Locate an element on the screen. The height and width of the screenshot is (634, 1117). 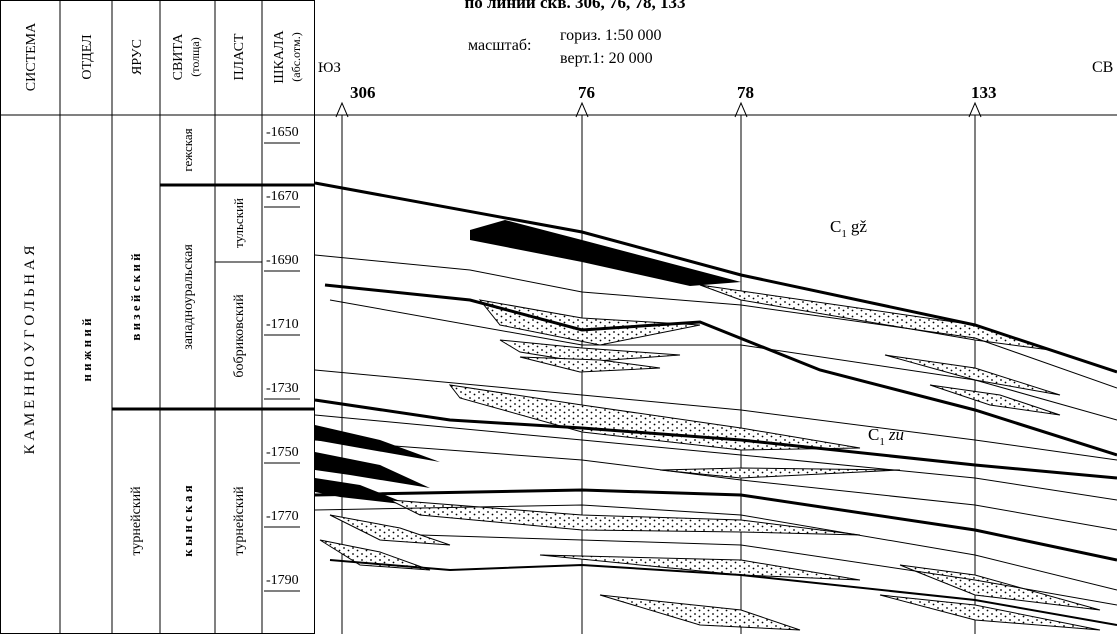
stage: в и з е й с к и й is located at coordinates (135, 297).